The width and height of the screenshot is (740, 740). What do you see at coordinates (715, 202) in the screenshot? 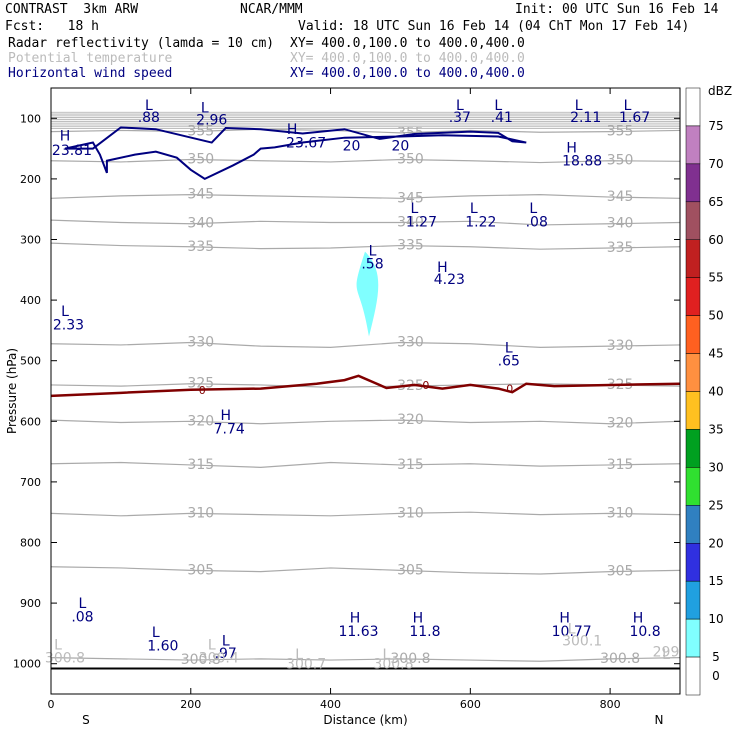
I see `colorbar-tick-label: 65` at bounding box center [715, 202].